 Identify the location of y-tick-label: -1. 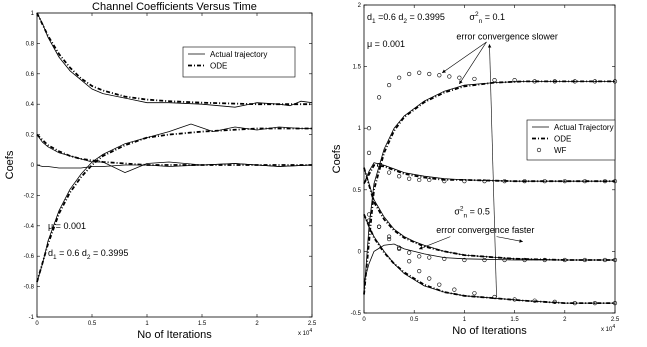
(32, 318).